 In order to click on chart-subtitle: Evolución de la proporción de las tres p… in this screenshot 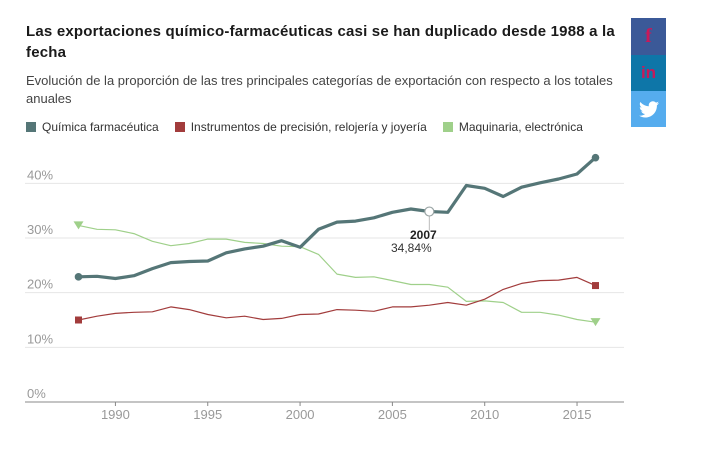, I will do `click(319, 89)`.